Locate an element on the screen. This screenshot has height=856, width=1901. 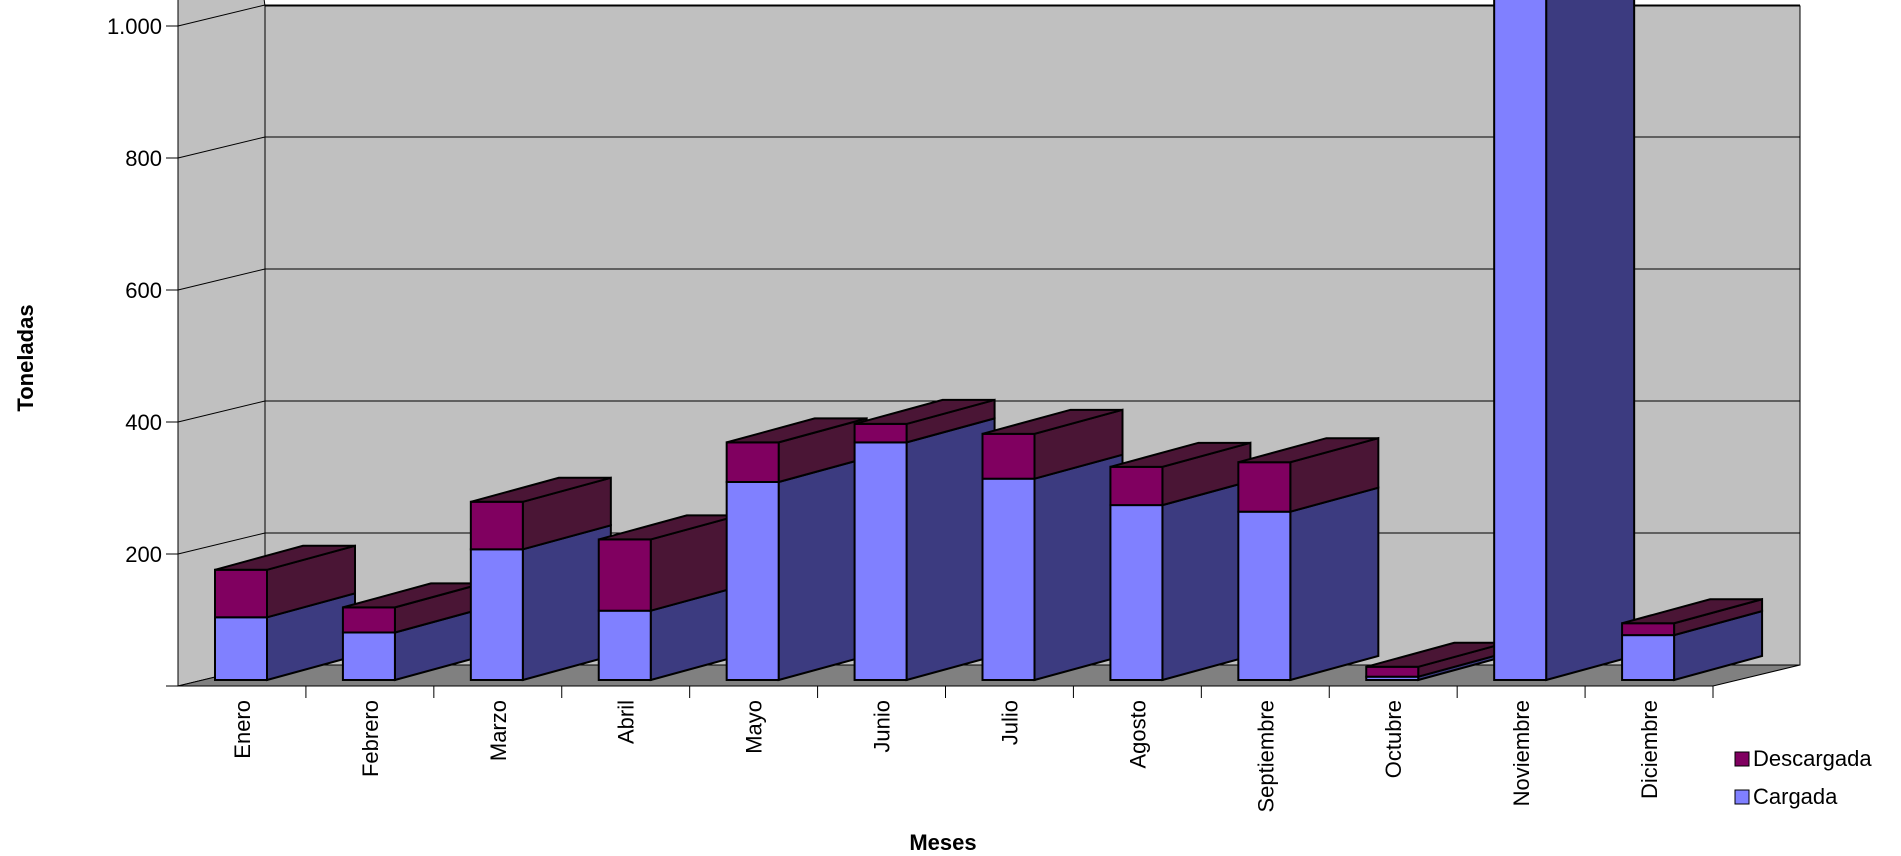
x-tick-label: Octubre is located at coordinates (1393, 739).